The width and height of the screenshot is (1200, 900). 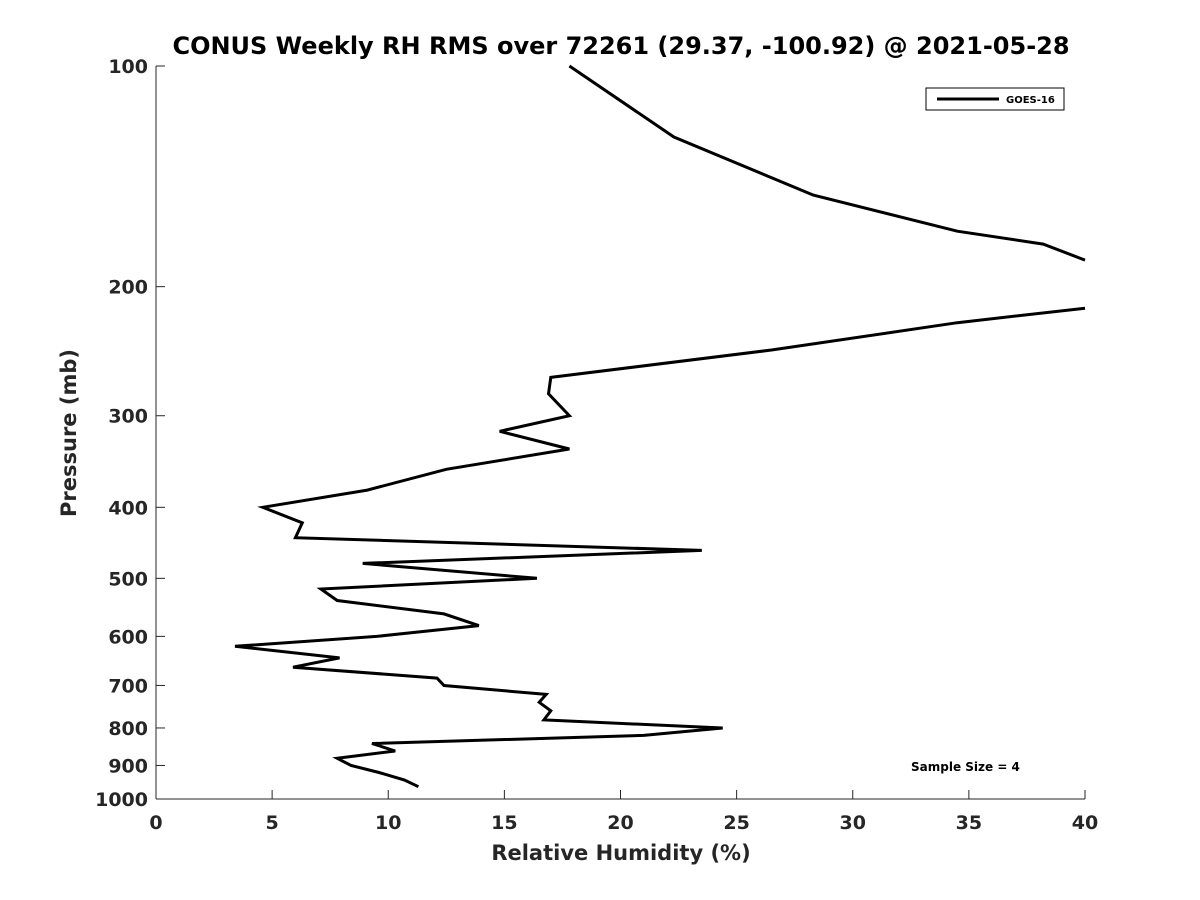 I want to click on legend-label-goes-16: GOES-16, so click(x=1030, y=100).